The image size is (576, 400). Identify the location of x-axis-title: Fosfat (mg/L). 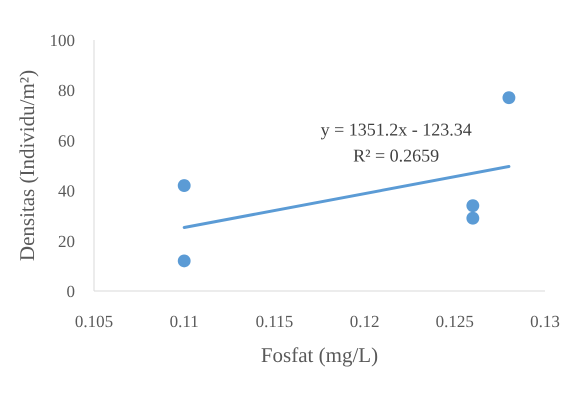
(319, 355).